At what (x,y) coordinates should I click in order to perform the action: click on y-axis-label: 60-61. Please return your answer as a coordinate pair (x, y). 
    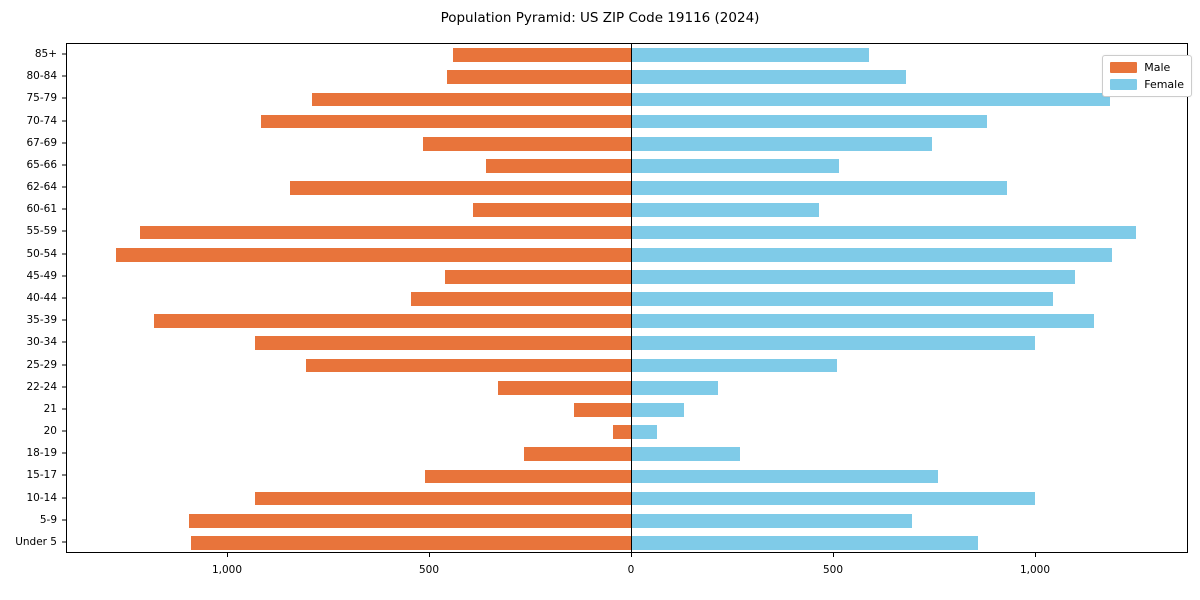
    Looking at the image, I should click on (41, 209).